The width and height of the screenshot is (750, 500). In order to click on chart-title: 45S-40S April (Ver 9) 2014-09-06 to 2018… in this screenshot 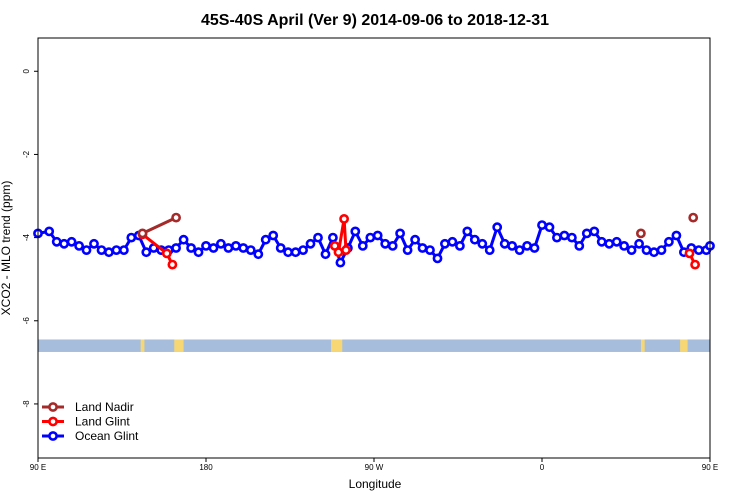, I will do `click(375, 20)`.